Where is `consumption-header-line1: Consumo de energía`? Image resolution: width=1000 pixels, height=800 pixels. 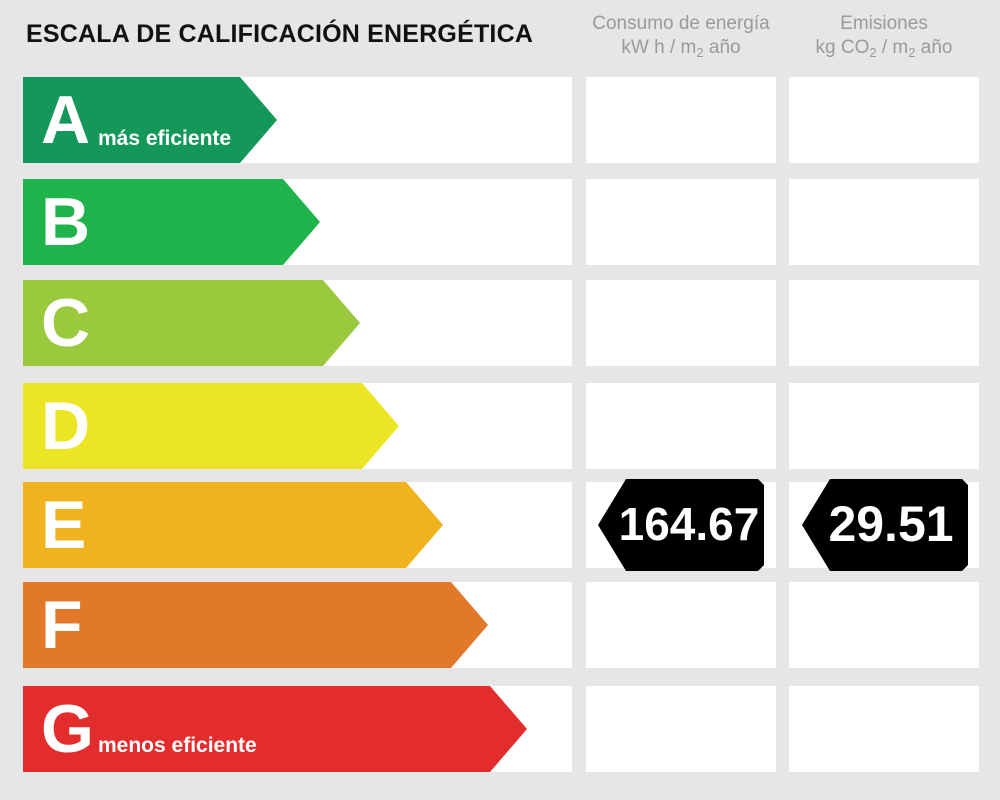
consumption-header-line1: Consumo de energía is located at coordinates (681, 23).